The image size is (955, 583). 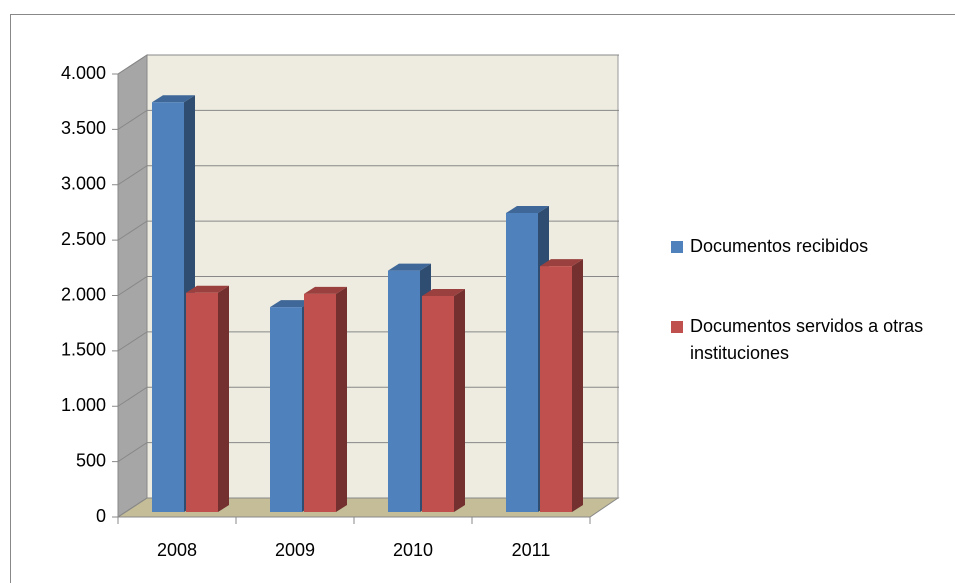 What do you see at coordinates (101, 516) in the screenshot?
I see `y-tick-label: 0` at bounding box center [101, 516].